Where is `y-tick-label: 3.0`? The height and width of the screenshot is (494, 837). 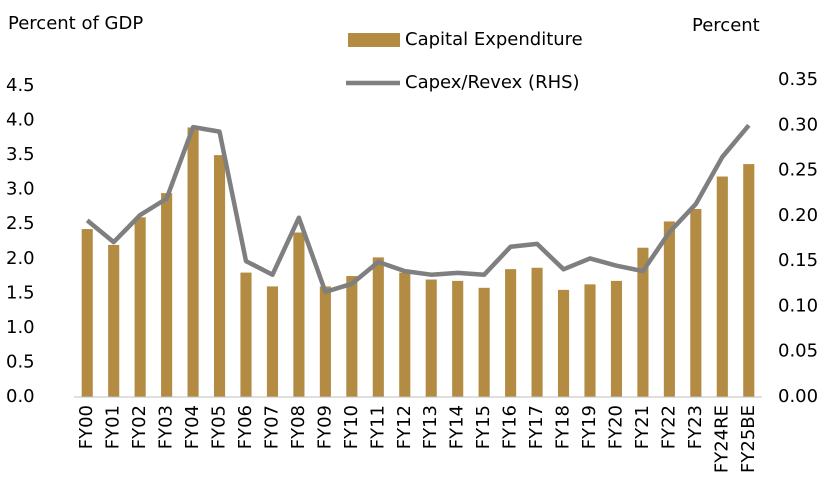
y-tick-label: 3.0 is located at coordinates (20, 189).